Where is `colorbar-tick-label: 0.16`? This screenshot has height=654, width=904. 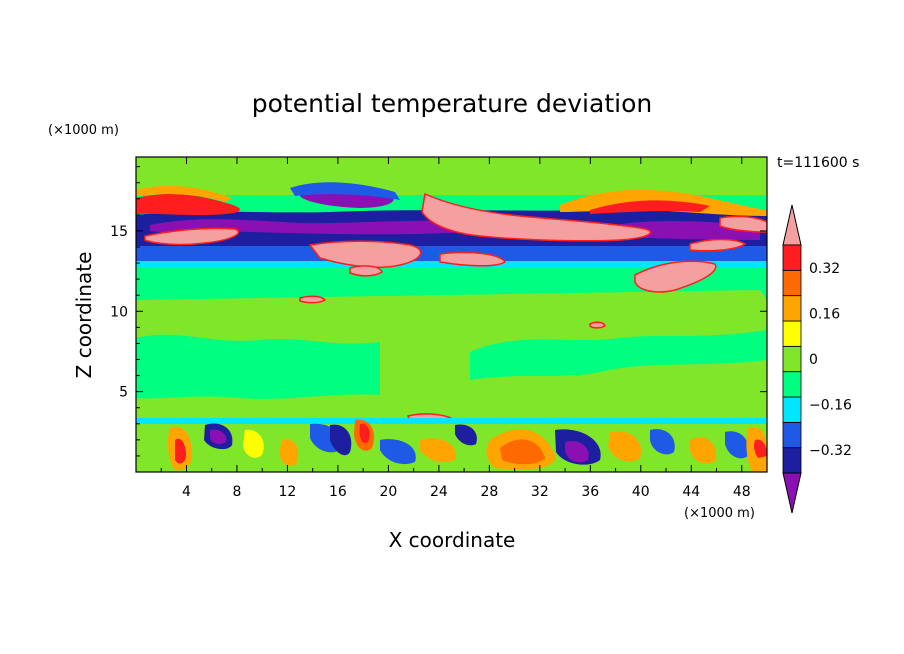
colorbar-tick-label: 0.16 is located at coordinates (824, 314).